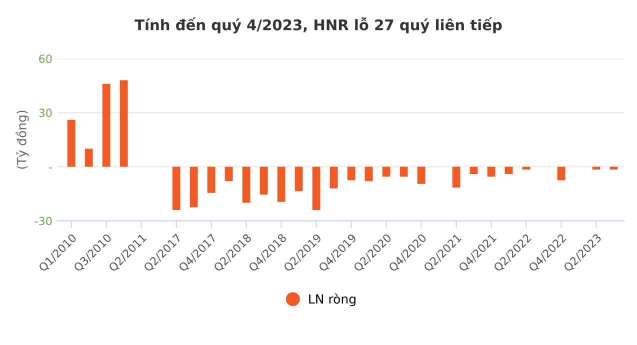 This screenshot has width=637, height=345. What do you see at coordinates (318, 25) in the screenshot?
I see `chart-title: Tính đến quý 4/2023, HNR lỗ 27 quý liên tiếp` at bounding box center [318, 25].